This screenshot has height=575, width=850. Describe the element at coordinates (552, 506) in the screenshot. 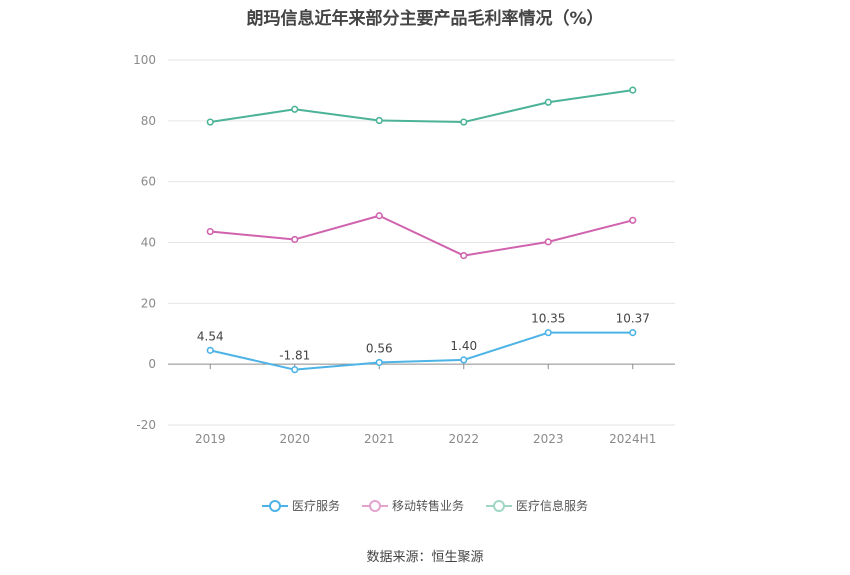

I see `legend-label-medical-info-service: 医疗信息服务` at that location.